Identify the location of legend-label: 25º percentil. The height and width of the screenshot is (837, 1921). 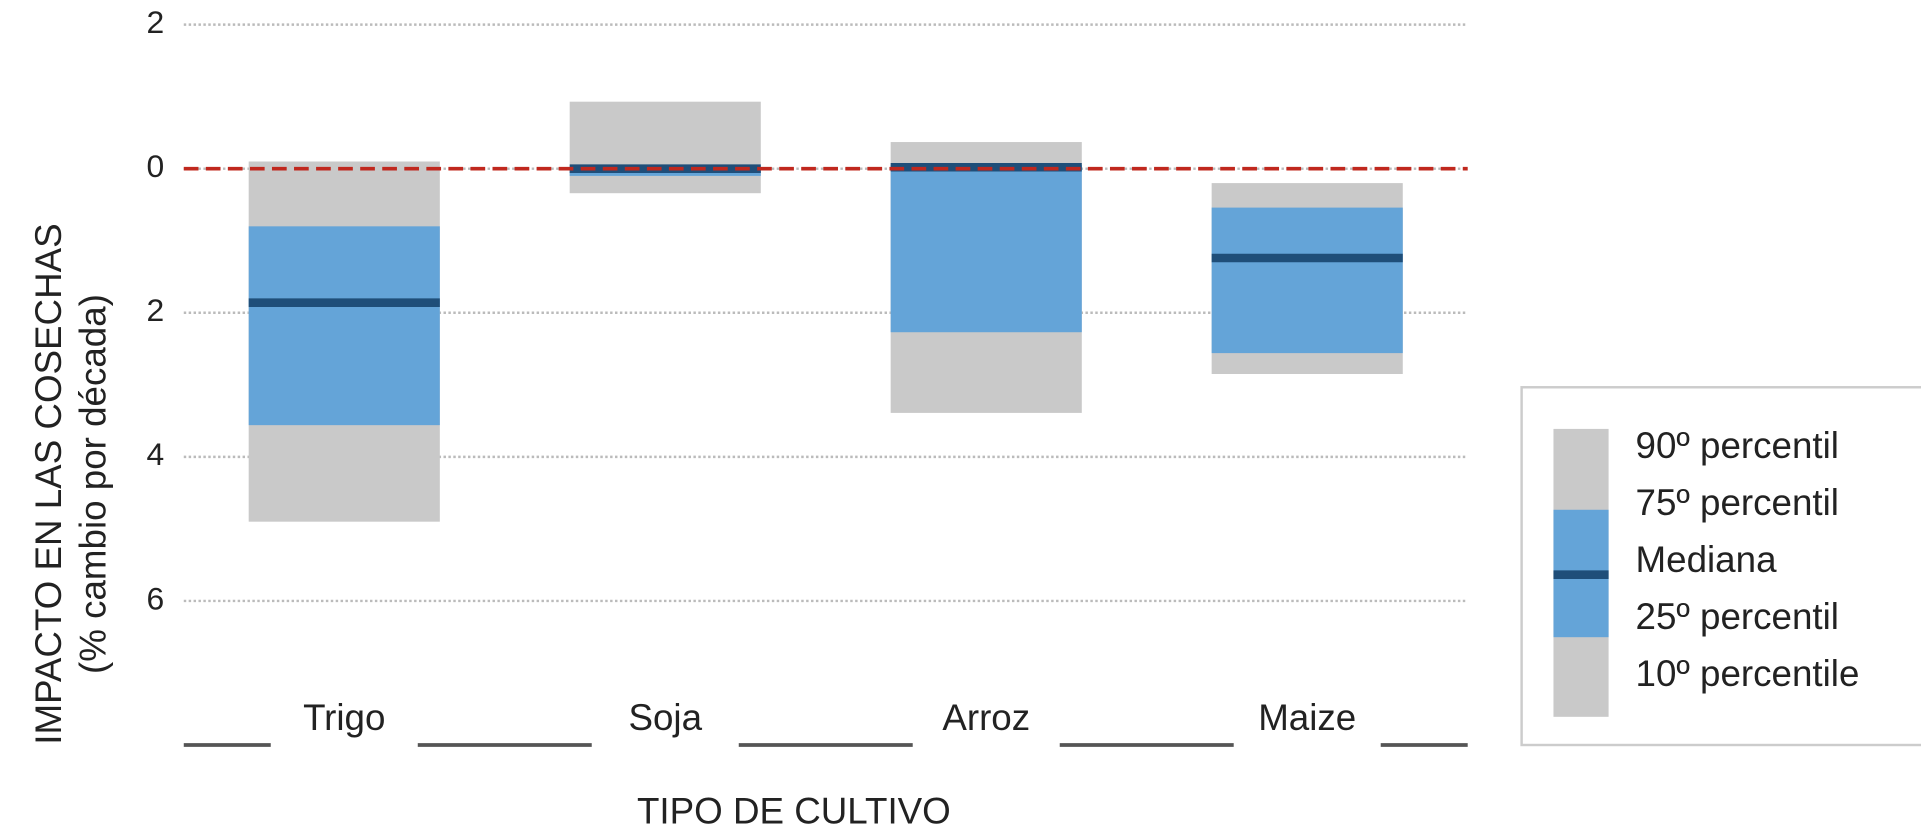
(1737, 616).